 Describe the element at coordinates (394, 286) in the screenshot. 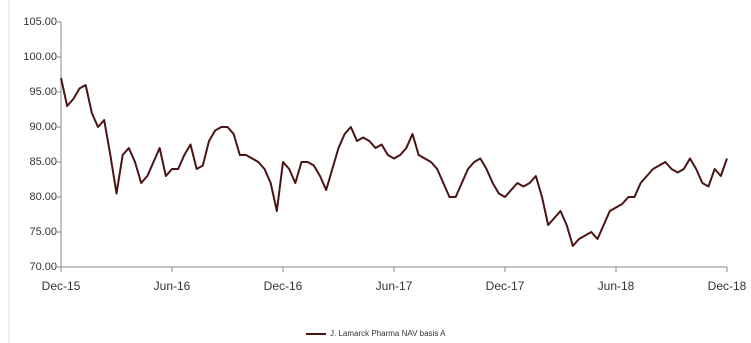

I see `x-tick-label: Jun-17` at that location.